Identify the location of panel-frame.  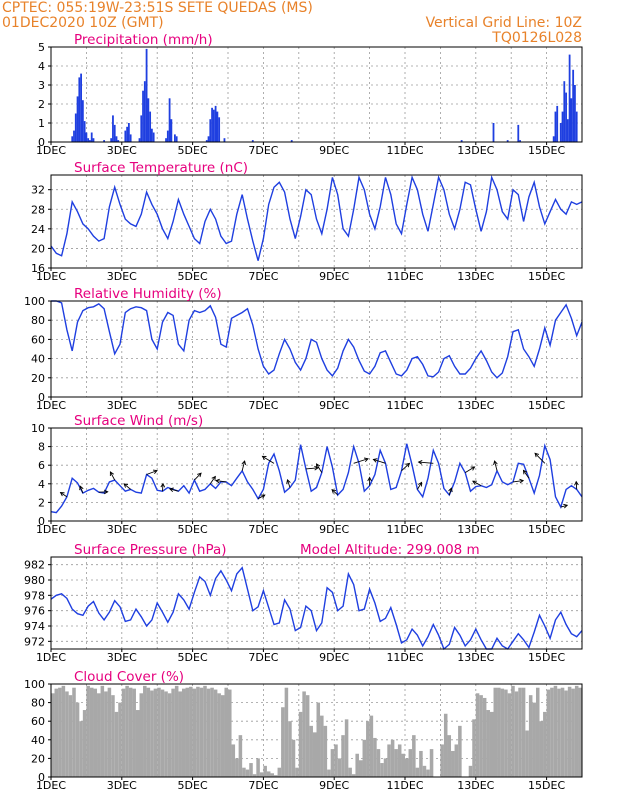
(316, 221).